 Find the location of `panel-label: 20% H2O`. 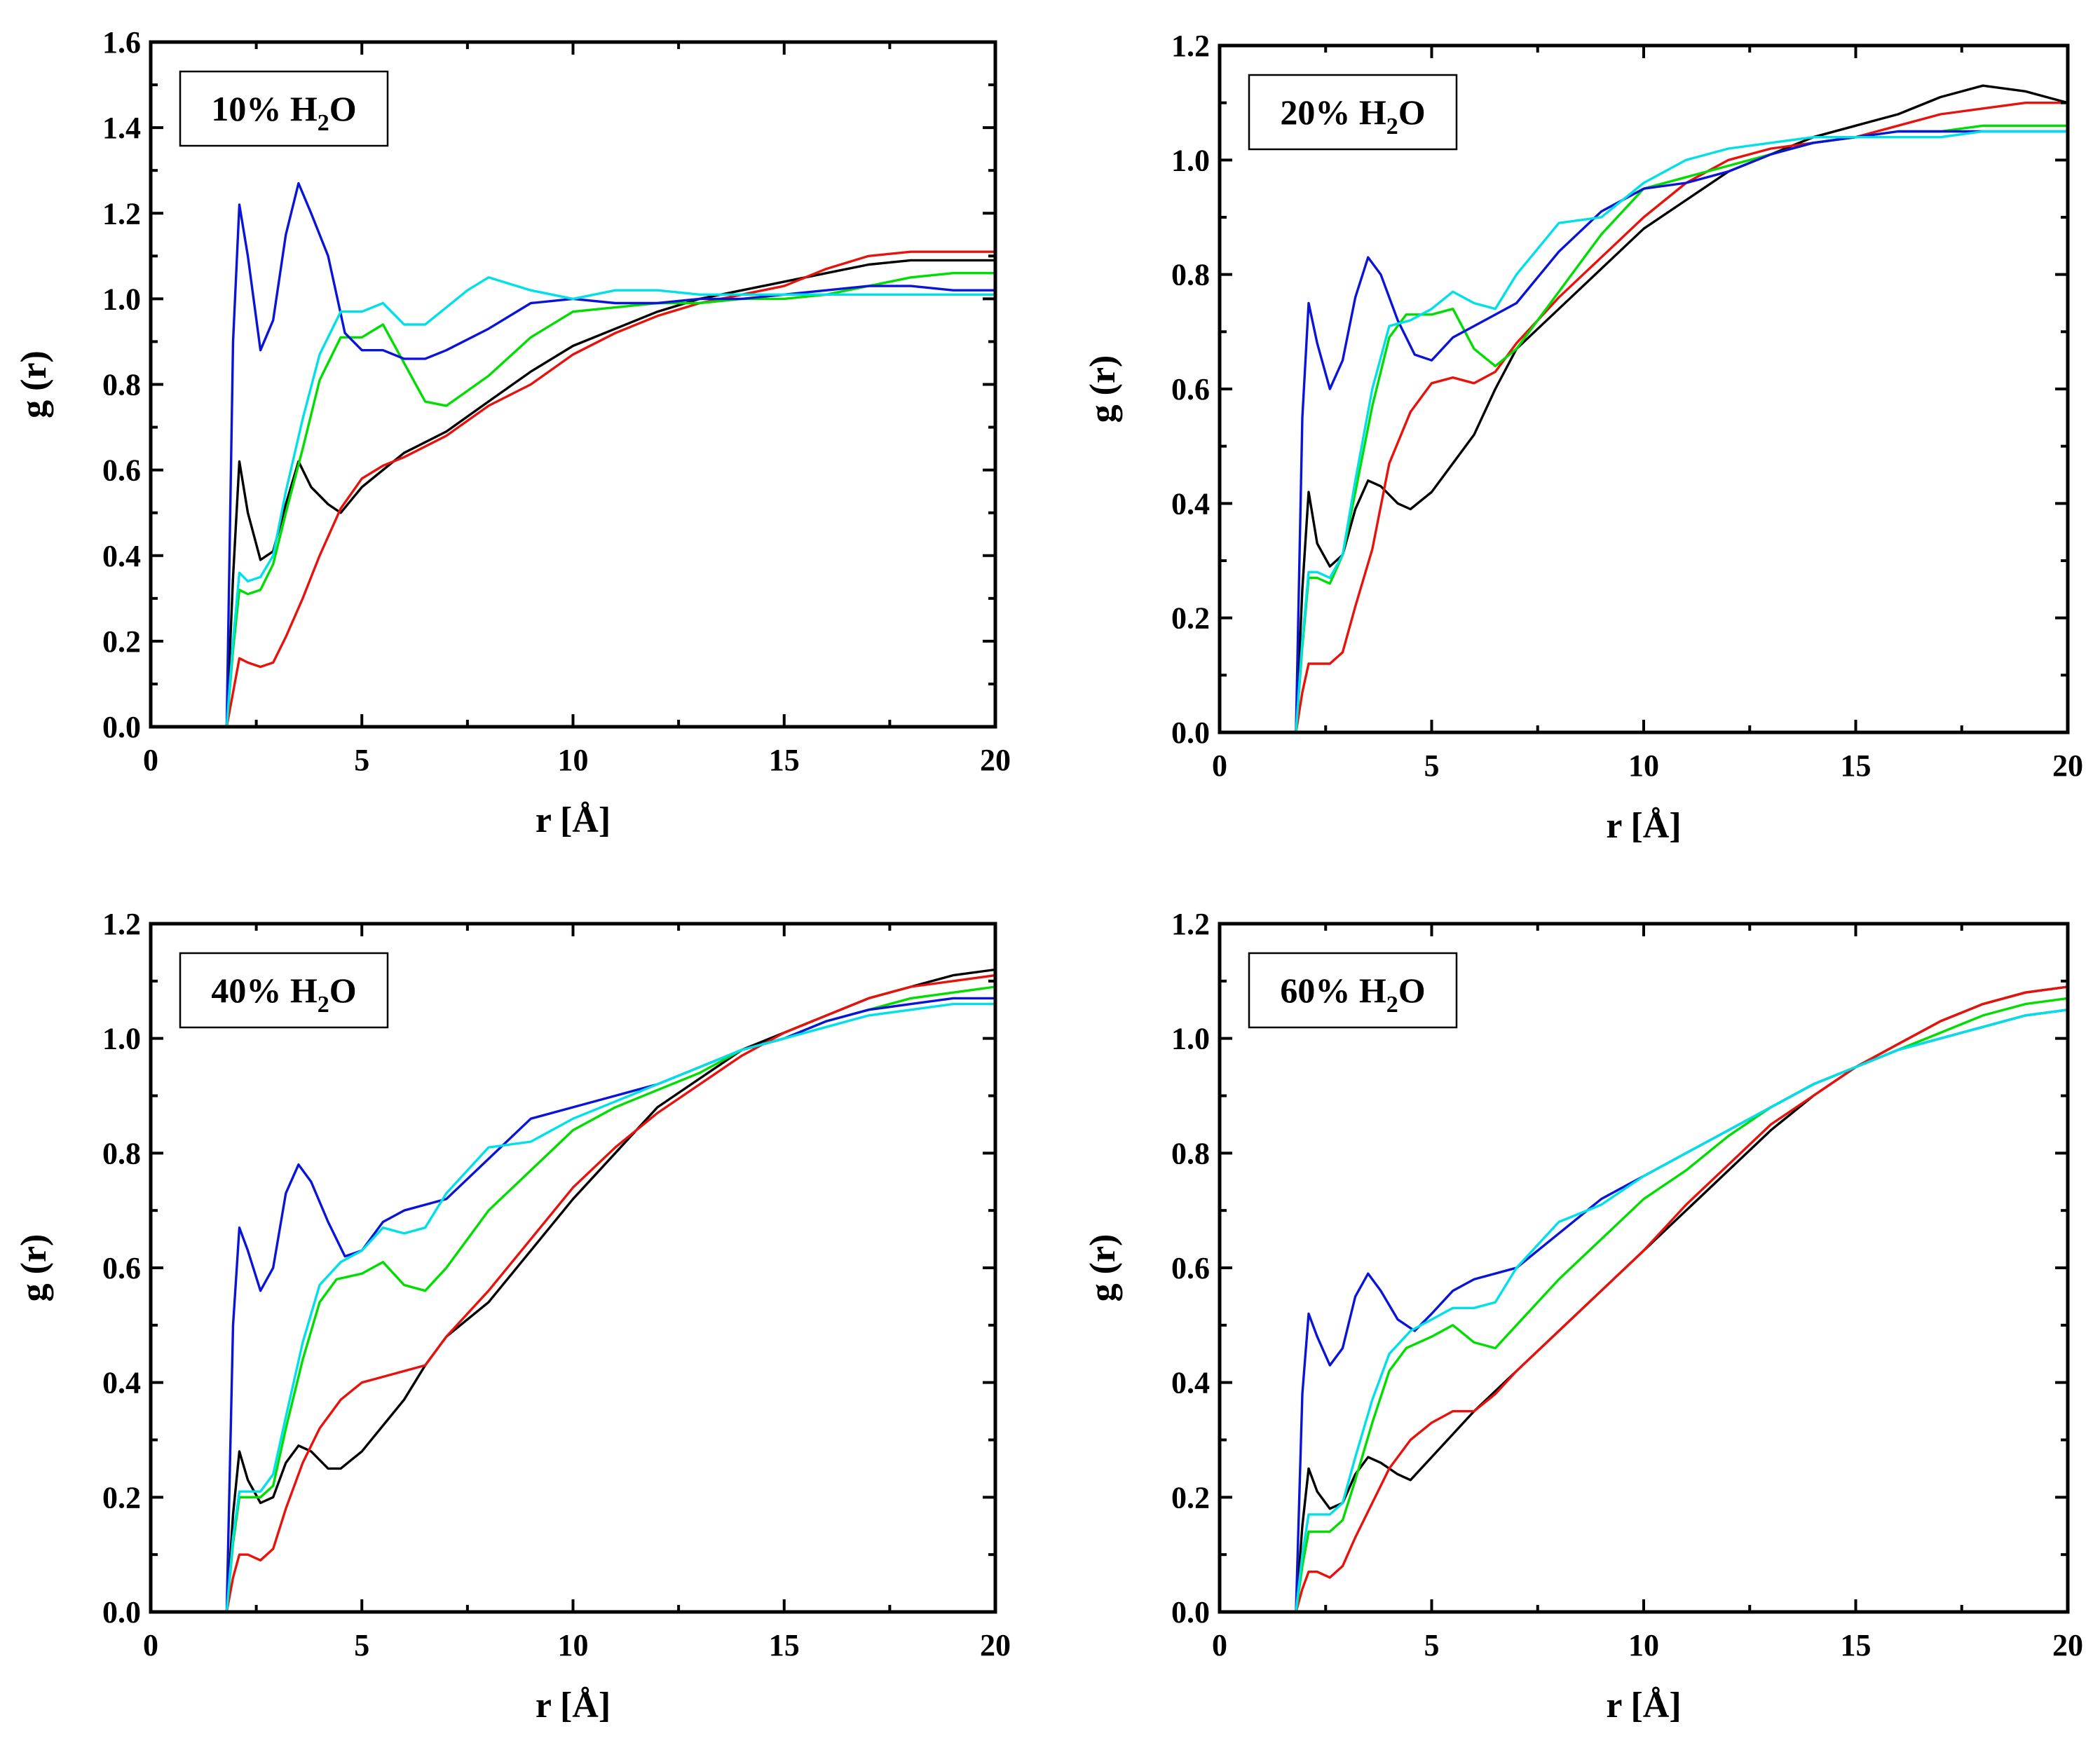

panel-label: 20% H2O is located at coordinates (1352, 116).